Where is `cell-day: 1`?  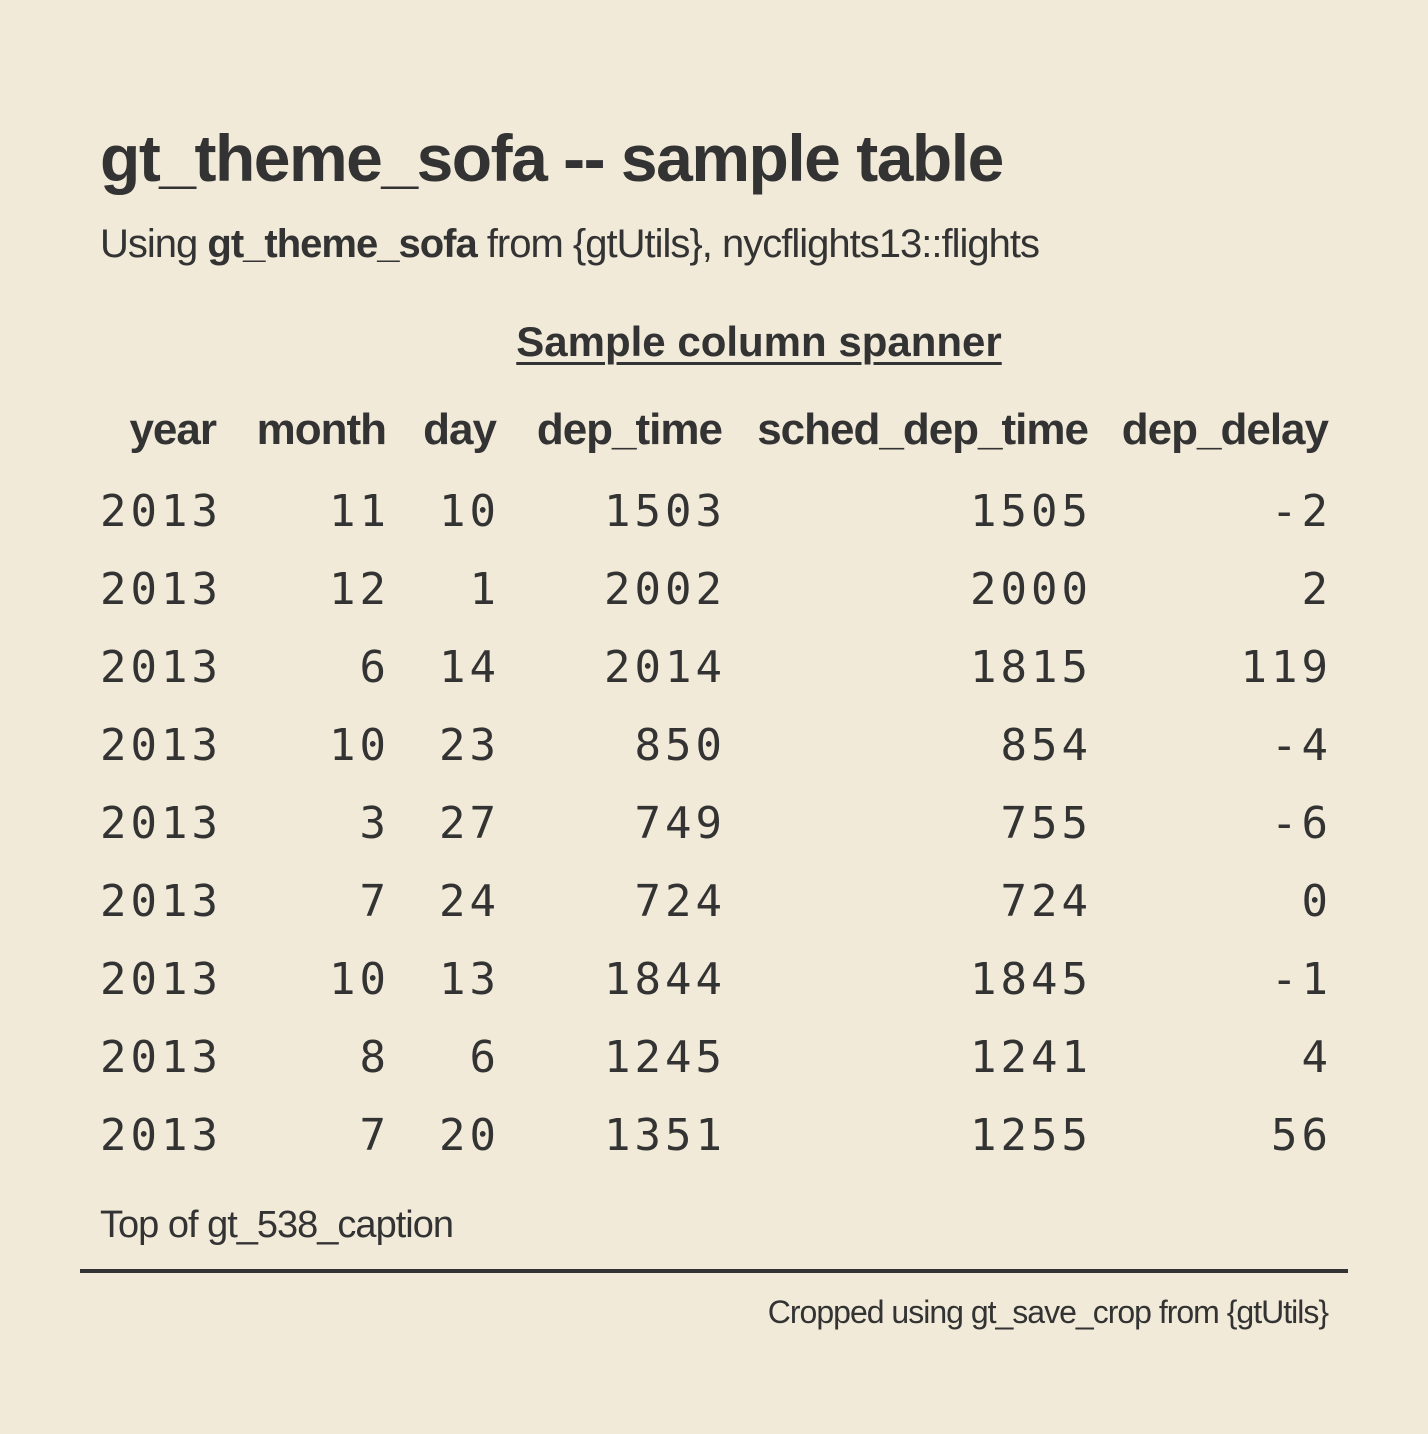
cell-day: 1 is located at coordinates (484, 589).